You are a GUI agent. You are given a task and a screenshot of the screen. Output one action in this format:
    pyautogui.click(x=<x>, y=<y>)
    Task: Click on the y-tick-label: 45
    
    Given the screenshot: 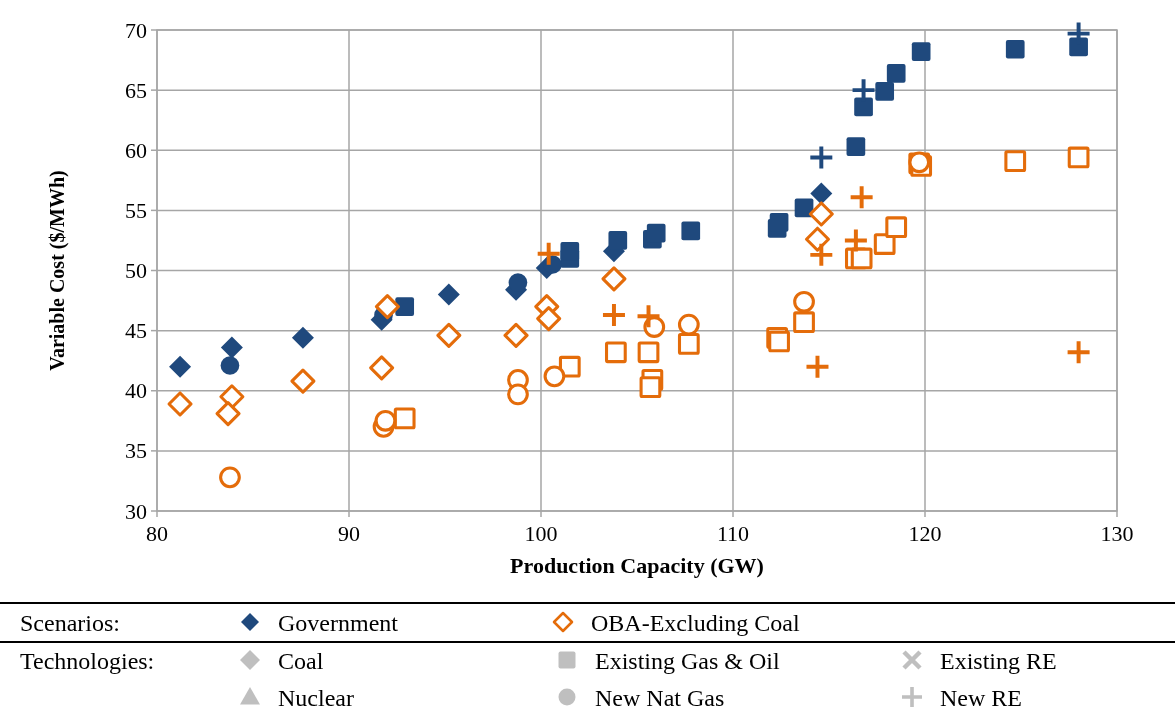 What is the action you would take?
    pyautogui.click(x=136, y=331)
    